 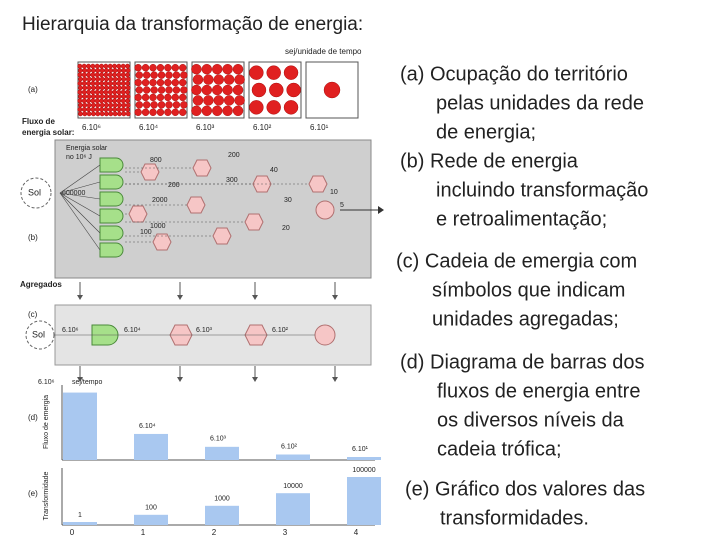 What do you see at coordinates (151, 508) in the screenshot?
I see `bar-label: 100` at bounding box center [151, 508].